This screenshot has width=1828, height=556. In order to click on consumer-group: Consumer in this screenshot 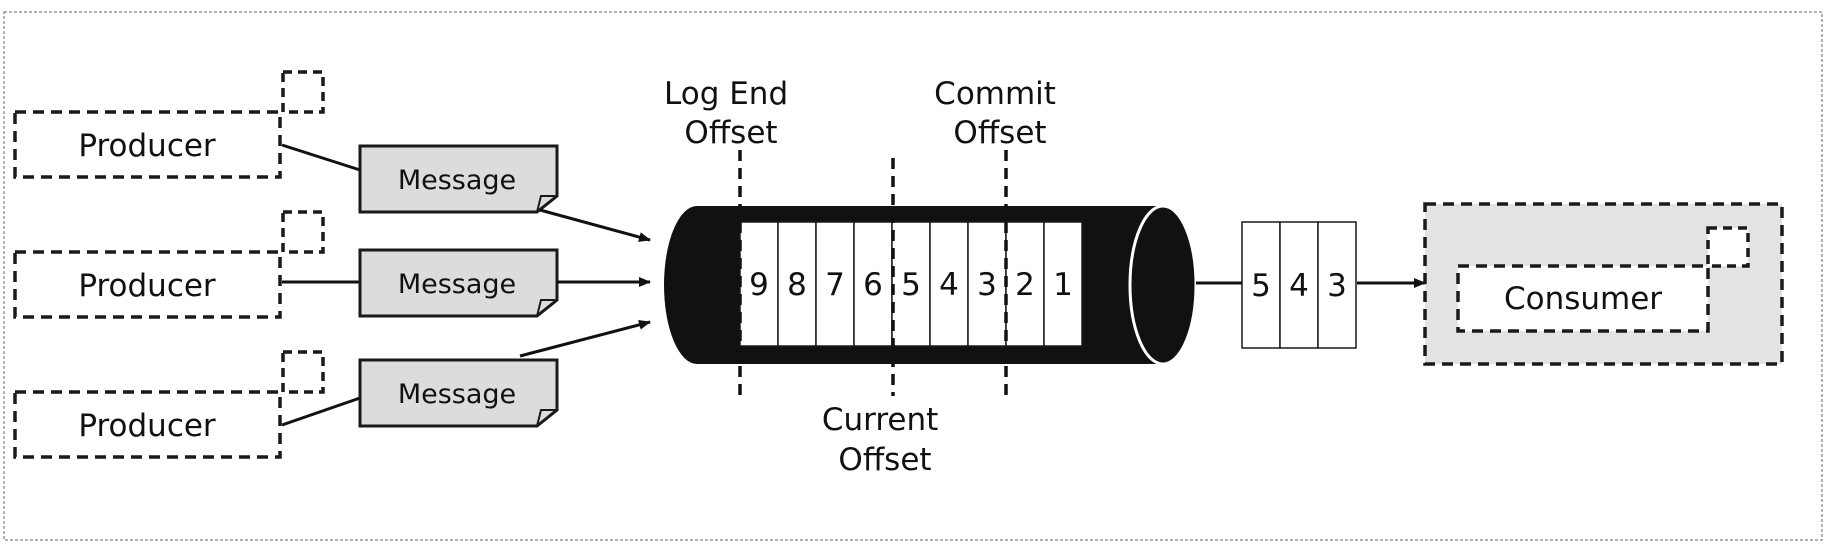, I will do `click(1603, 284)`.